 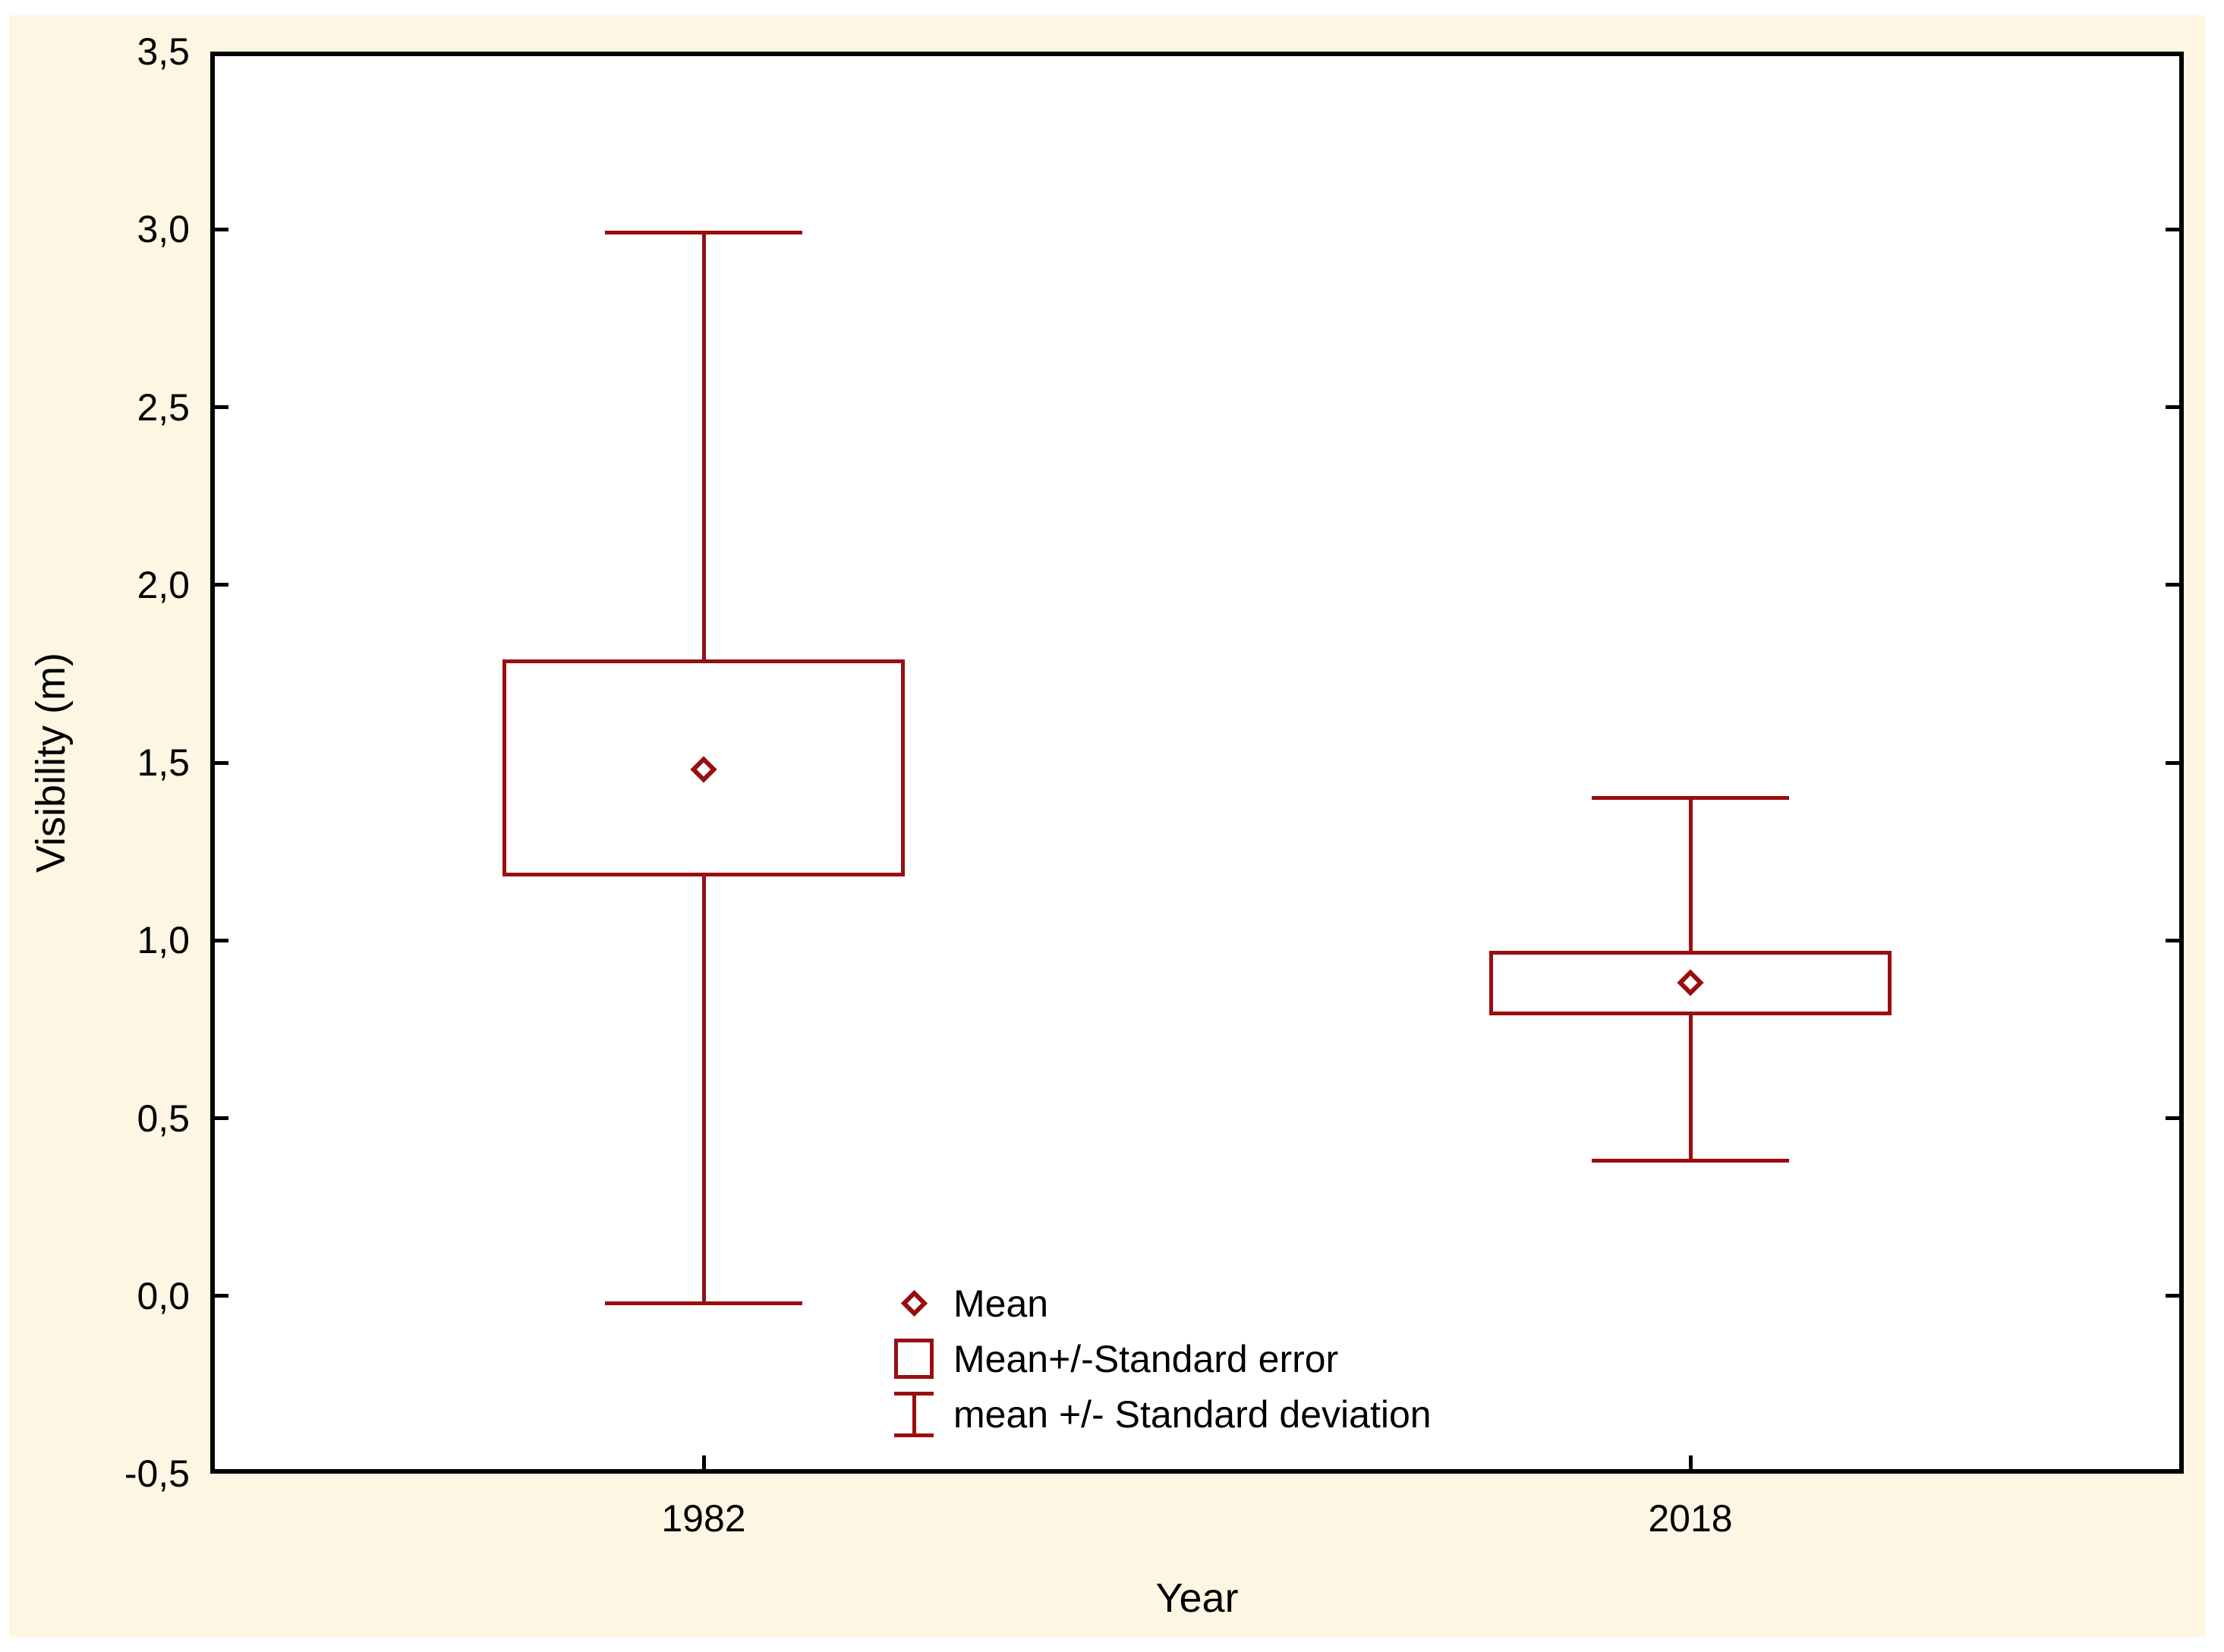 I want to click on legend-label-mean: Mean, so click(x=1001, y=1303).